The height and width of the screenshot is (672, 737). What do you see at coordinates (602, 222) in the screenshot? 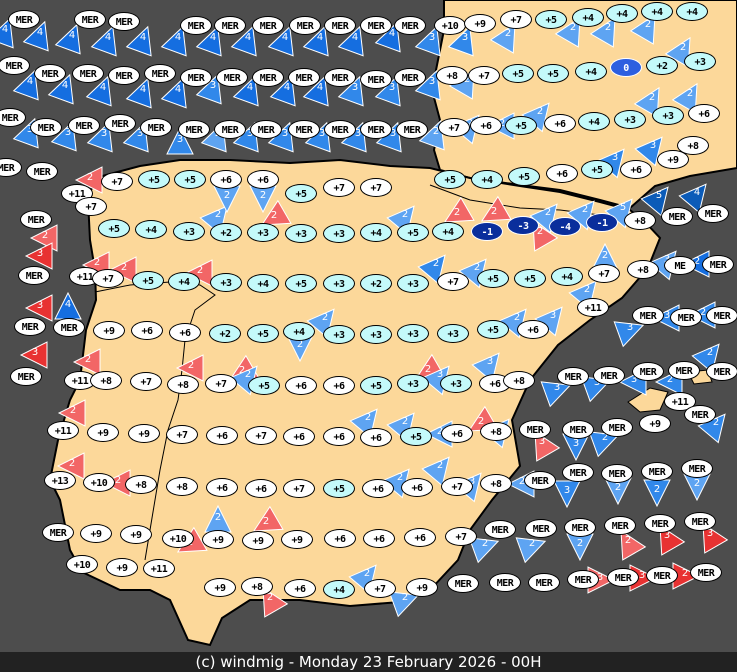
I see `temperature-marker: -1` at bounding box center [602, 222].